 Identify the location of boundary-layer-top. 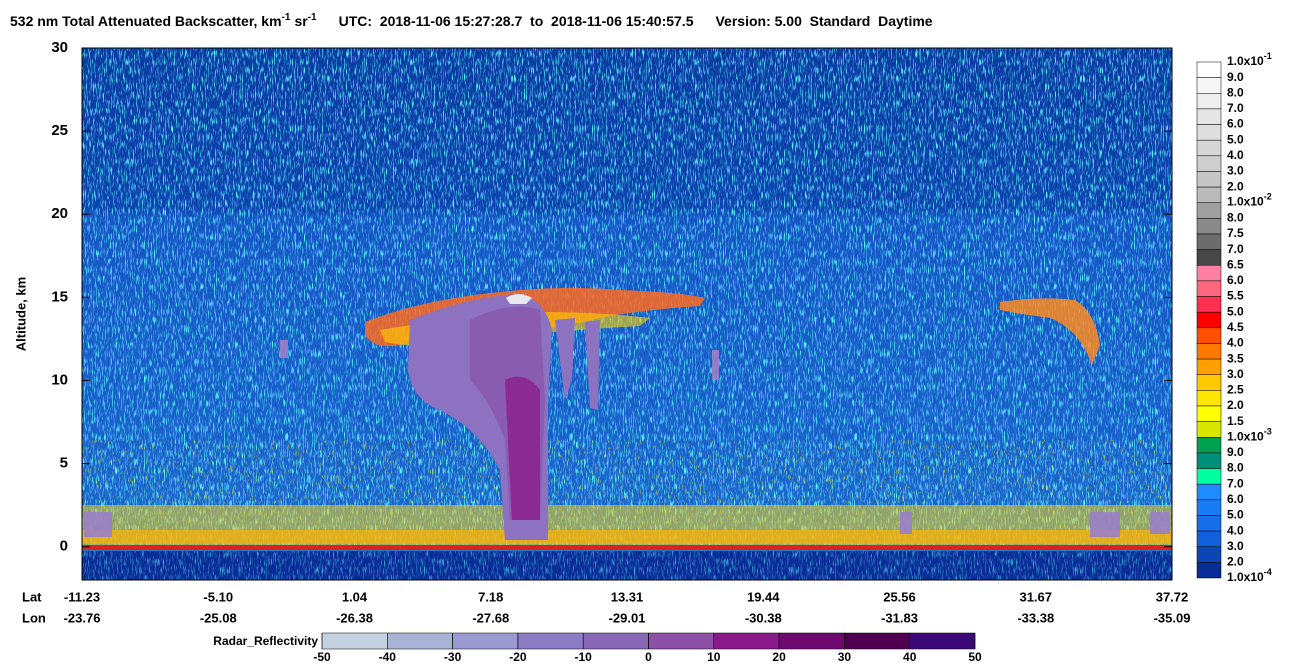
(627, 537).